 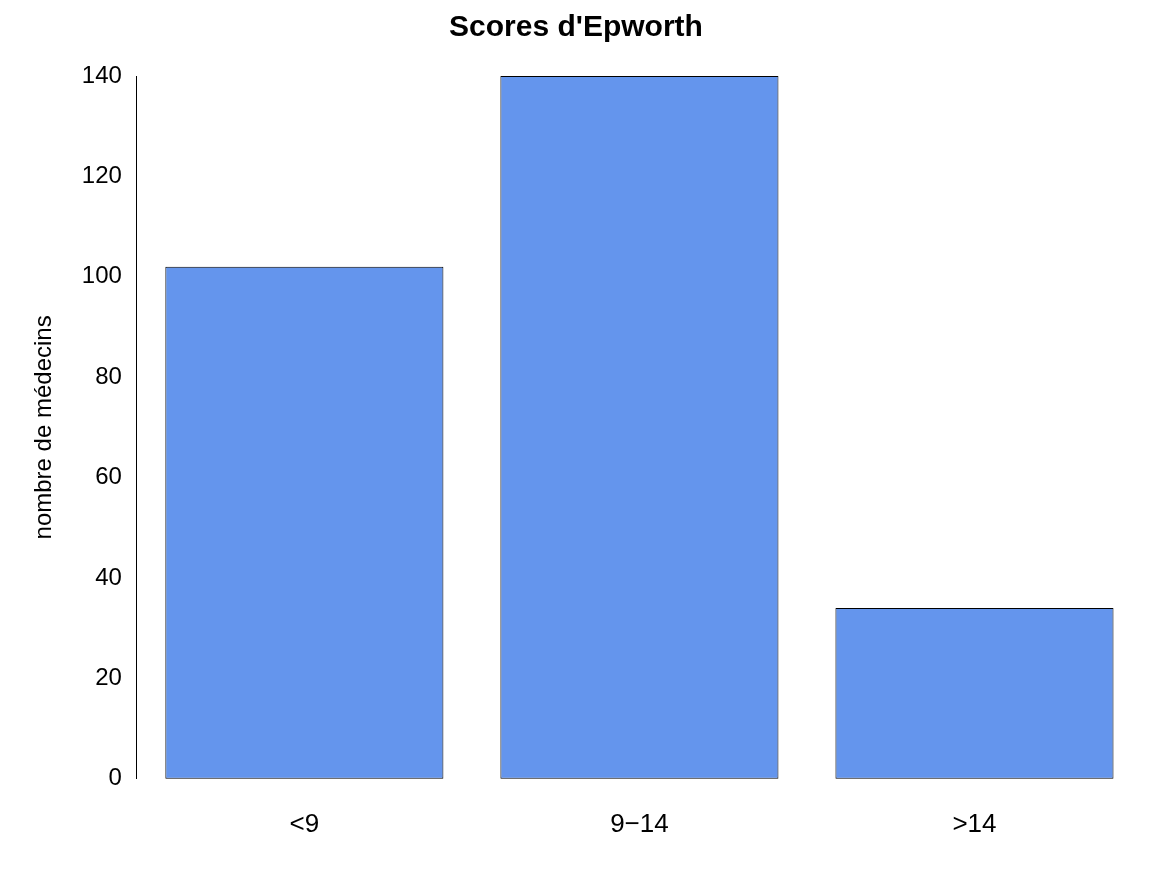 I want to click on y-tick-label: 120, so click(x=101, y=175).